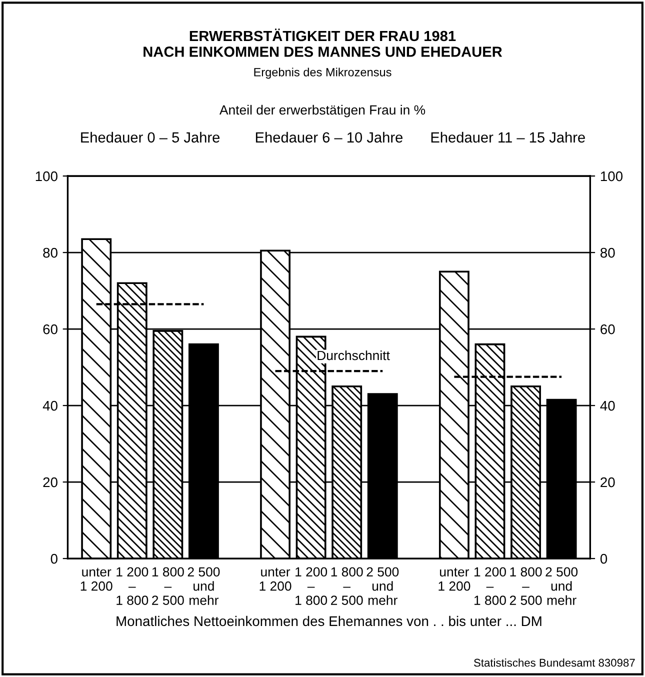 The height and width of the screenshot is (677, 645). I want to click on y-tick-label: 20, so click(50, 482).